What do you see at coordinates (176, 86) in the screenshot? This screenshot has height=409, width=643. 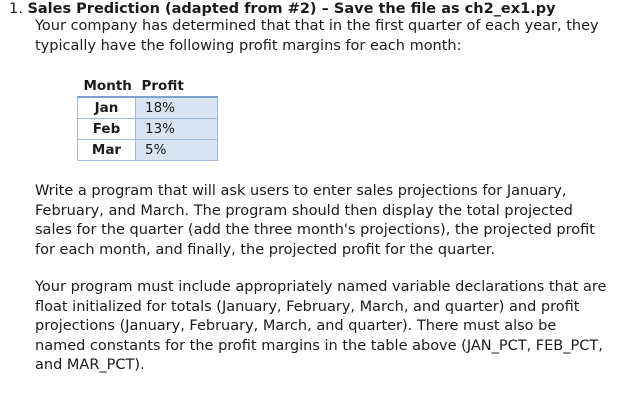 I see `column-header-profit: Profit` at bounding box center [176, 86].